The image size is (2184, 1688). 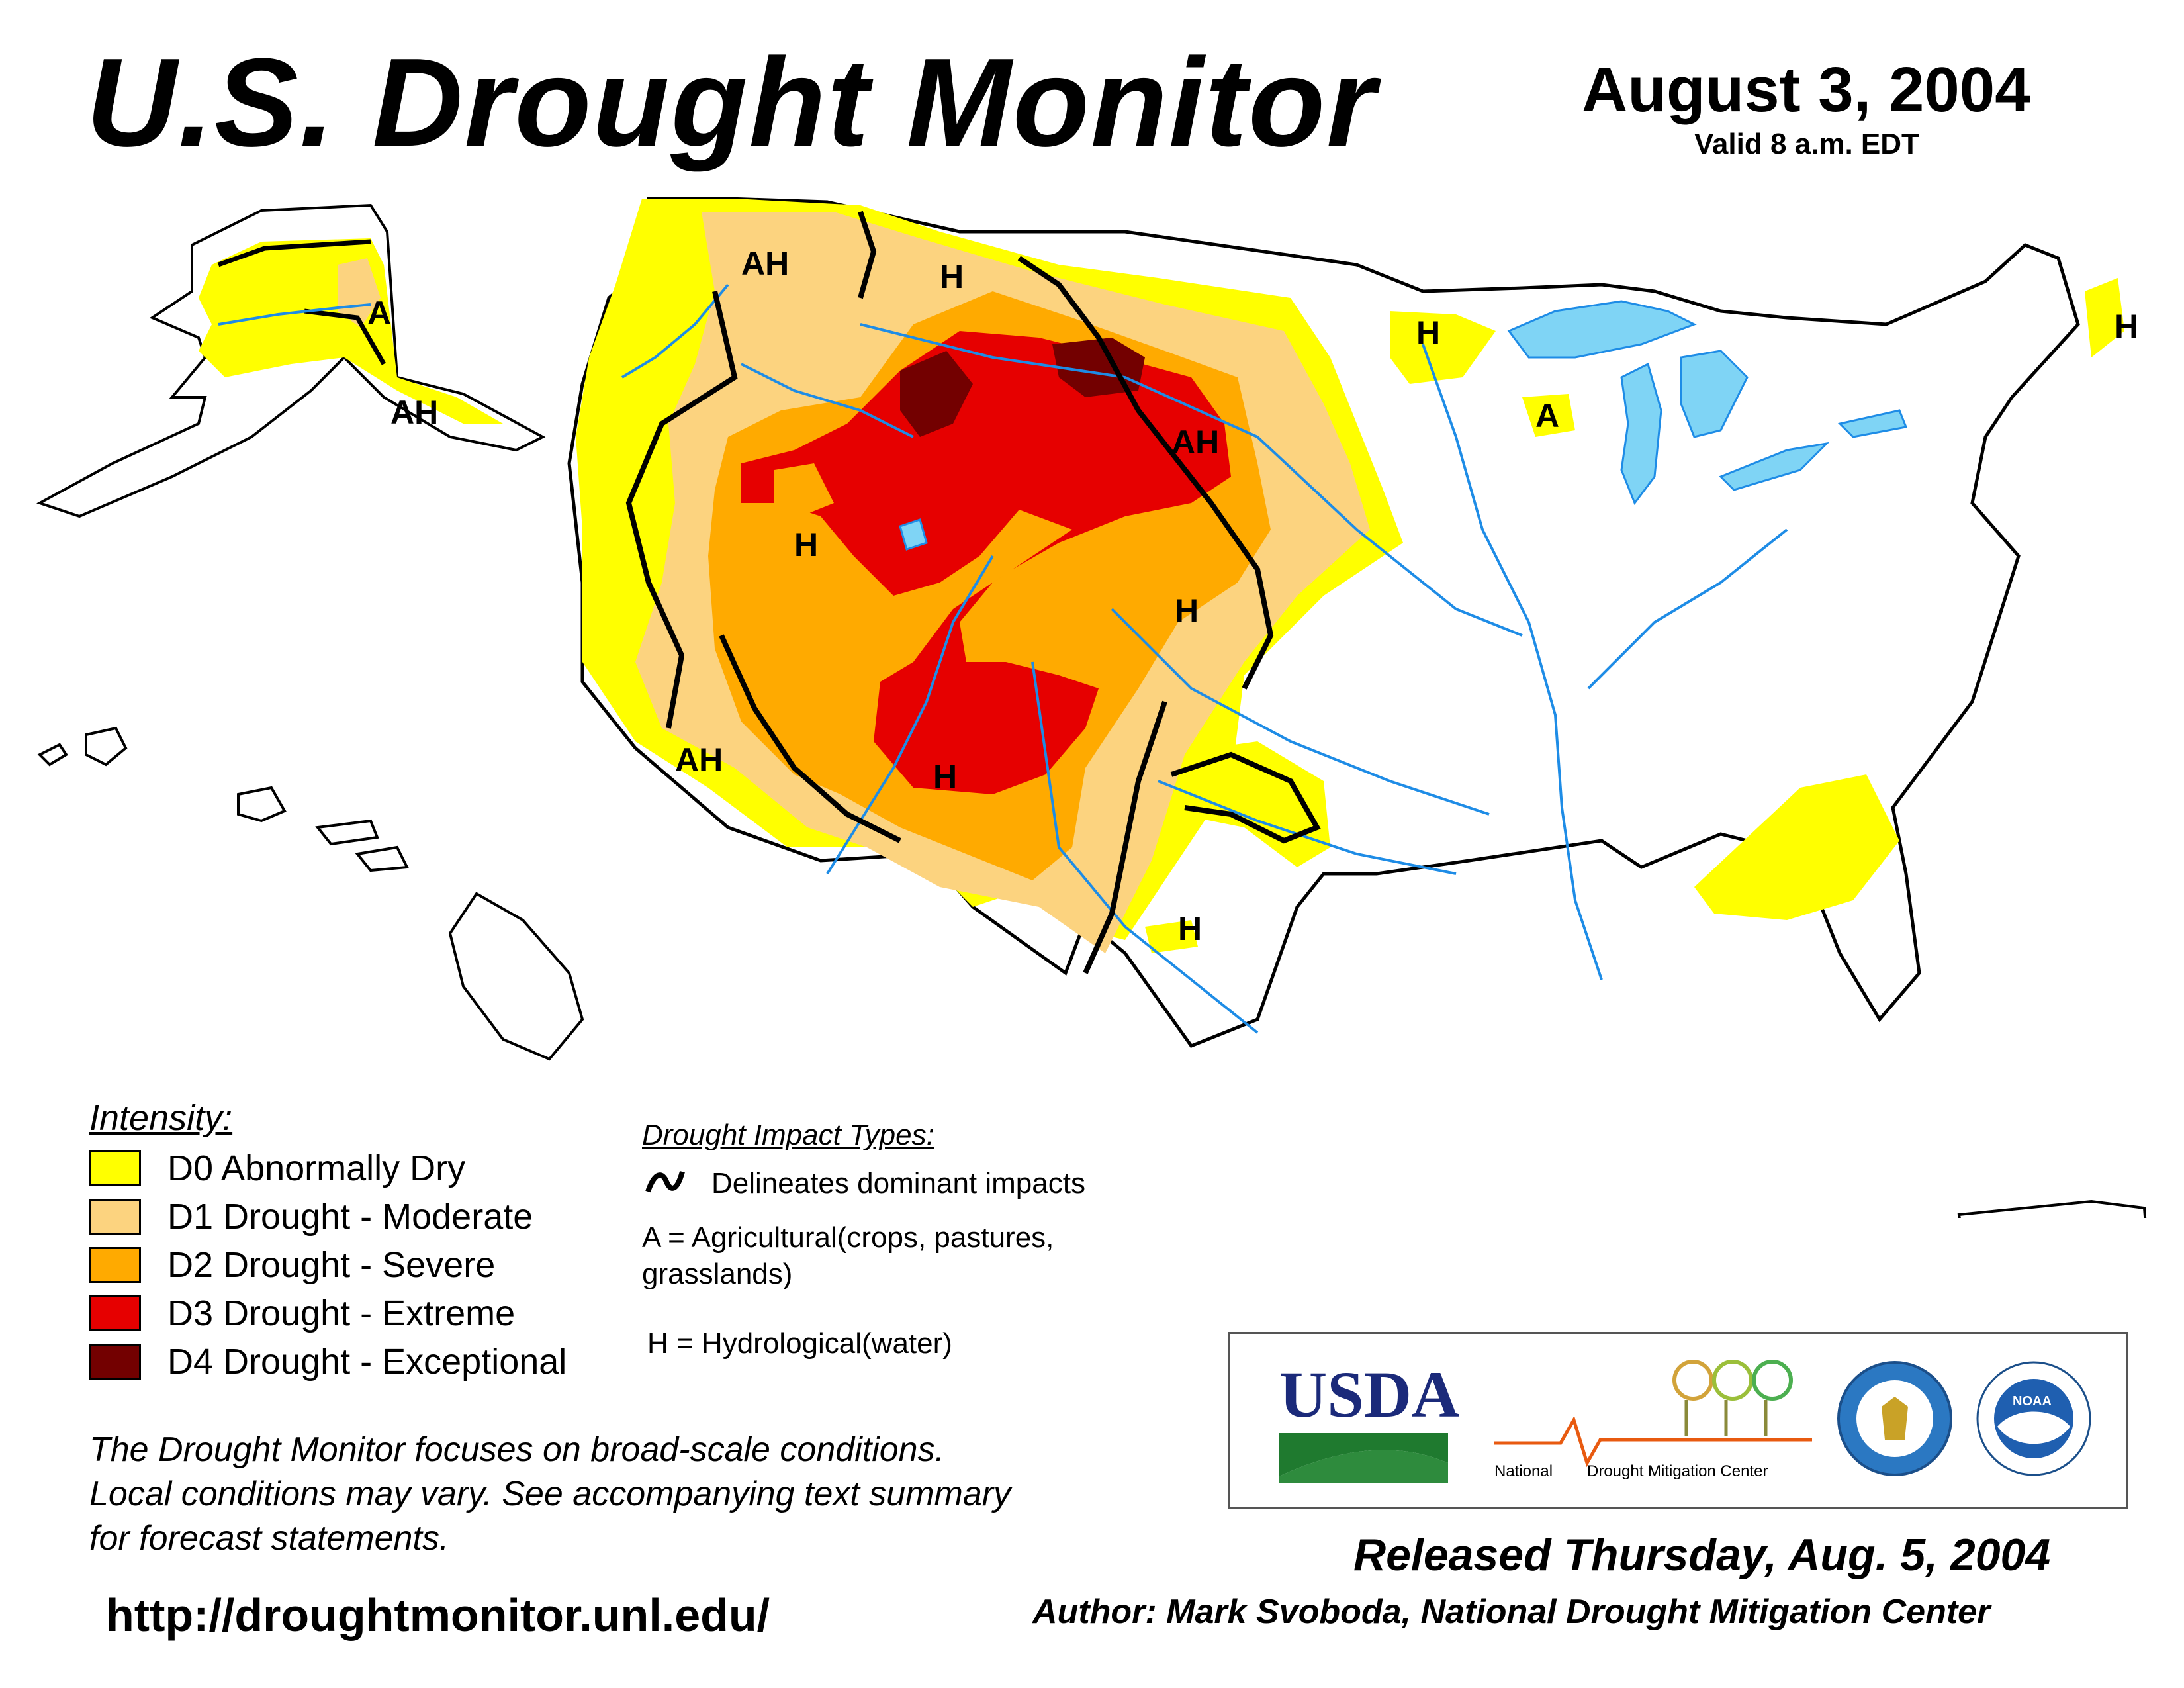 I want to click on impact-line-nm, so click(x=1125, y=837).